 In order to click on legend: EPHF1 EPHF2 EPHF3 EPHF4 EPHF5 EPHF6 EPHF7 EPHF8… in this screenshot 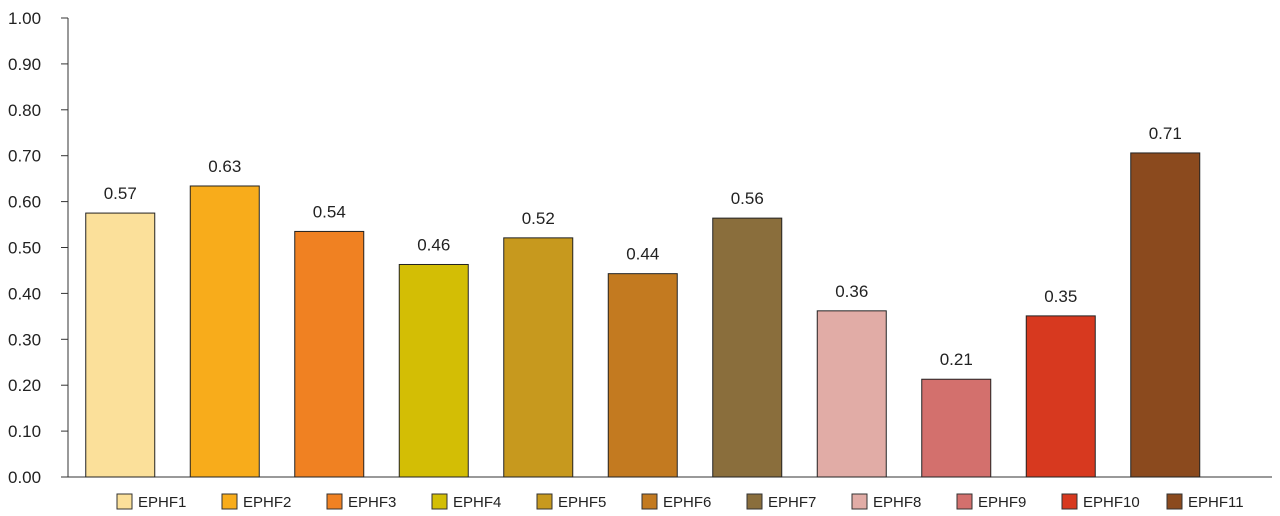, I will do `click(680, 502)`.